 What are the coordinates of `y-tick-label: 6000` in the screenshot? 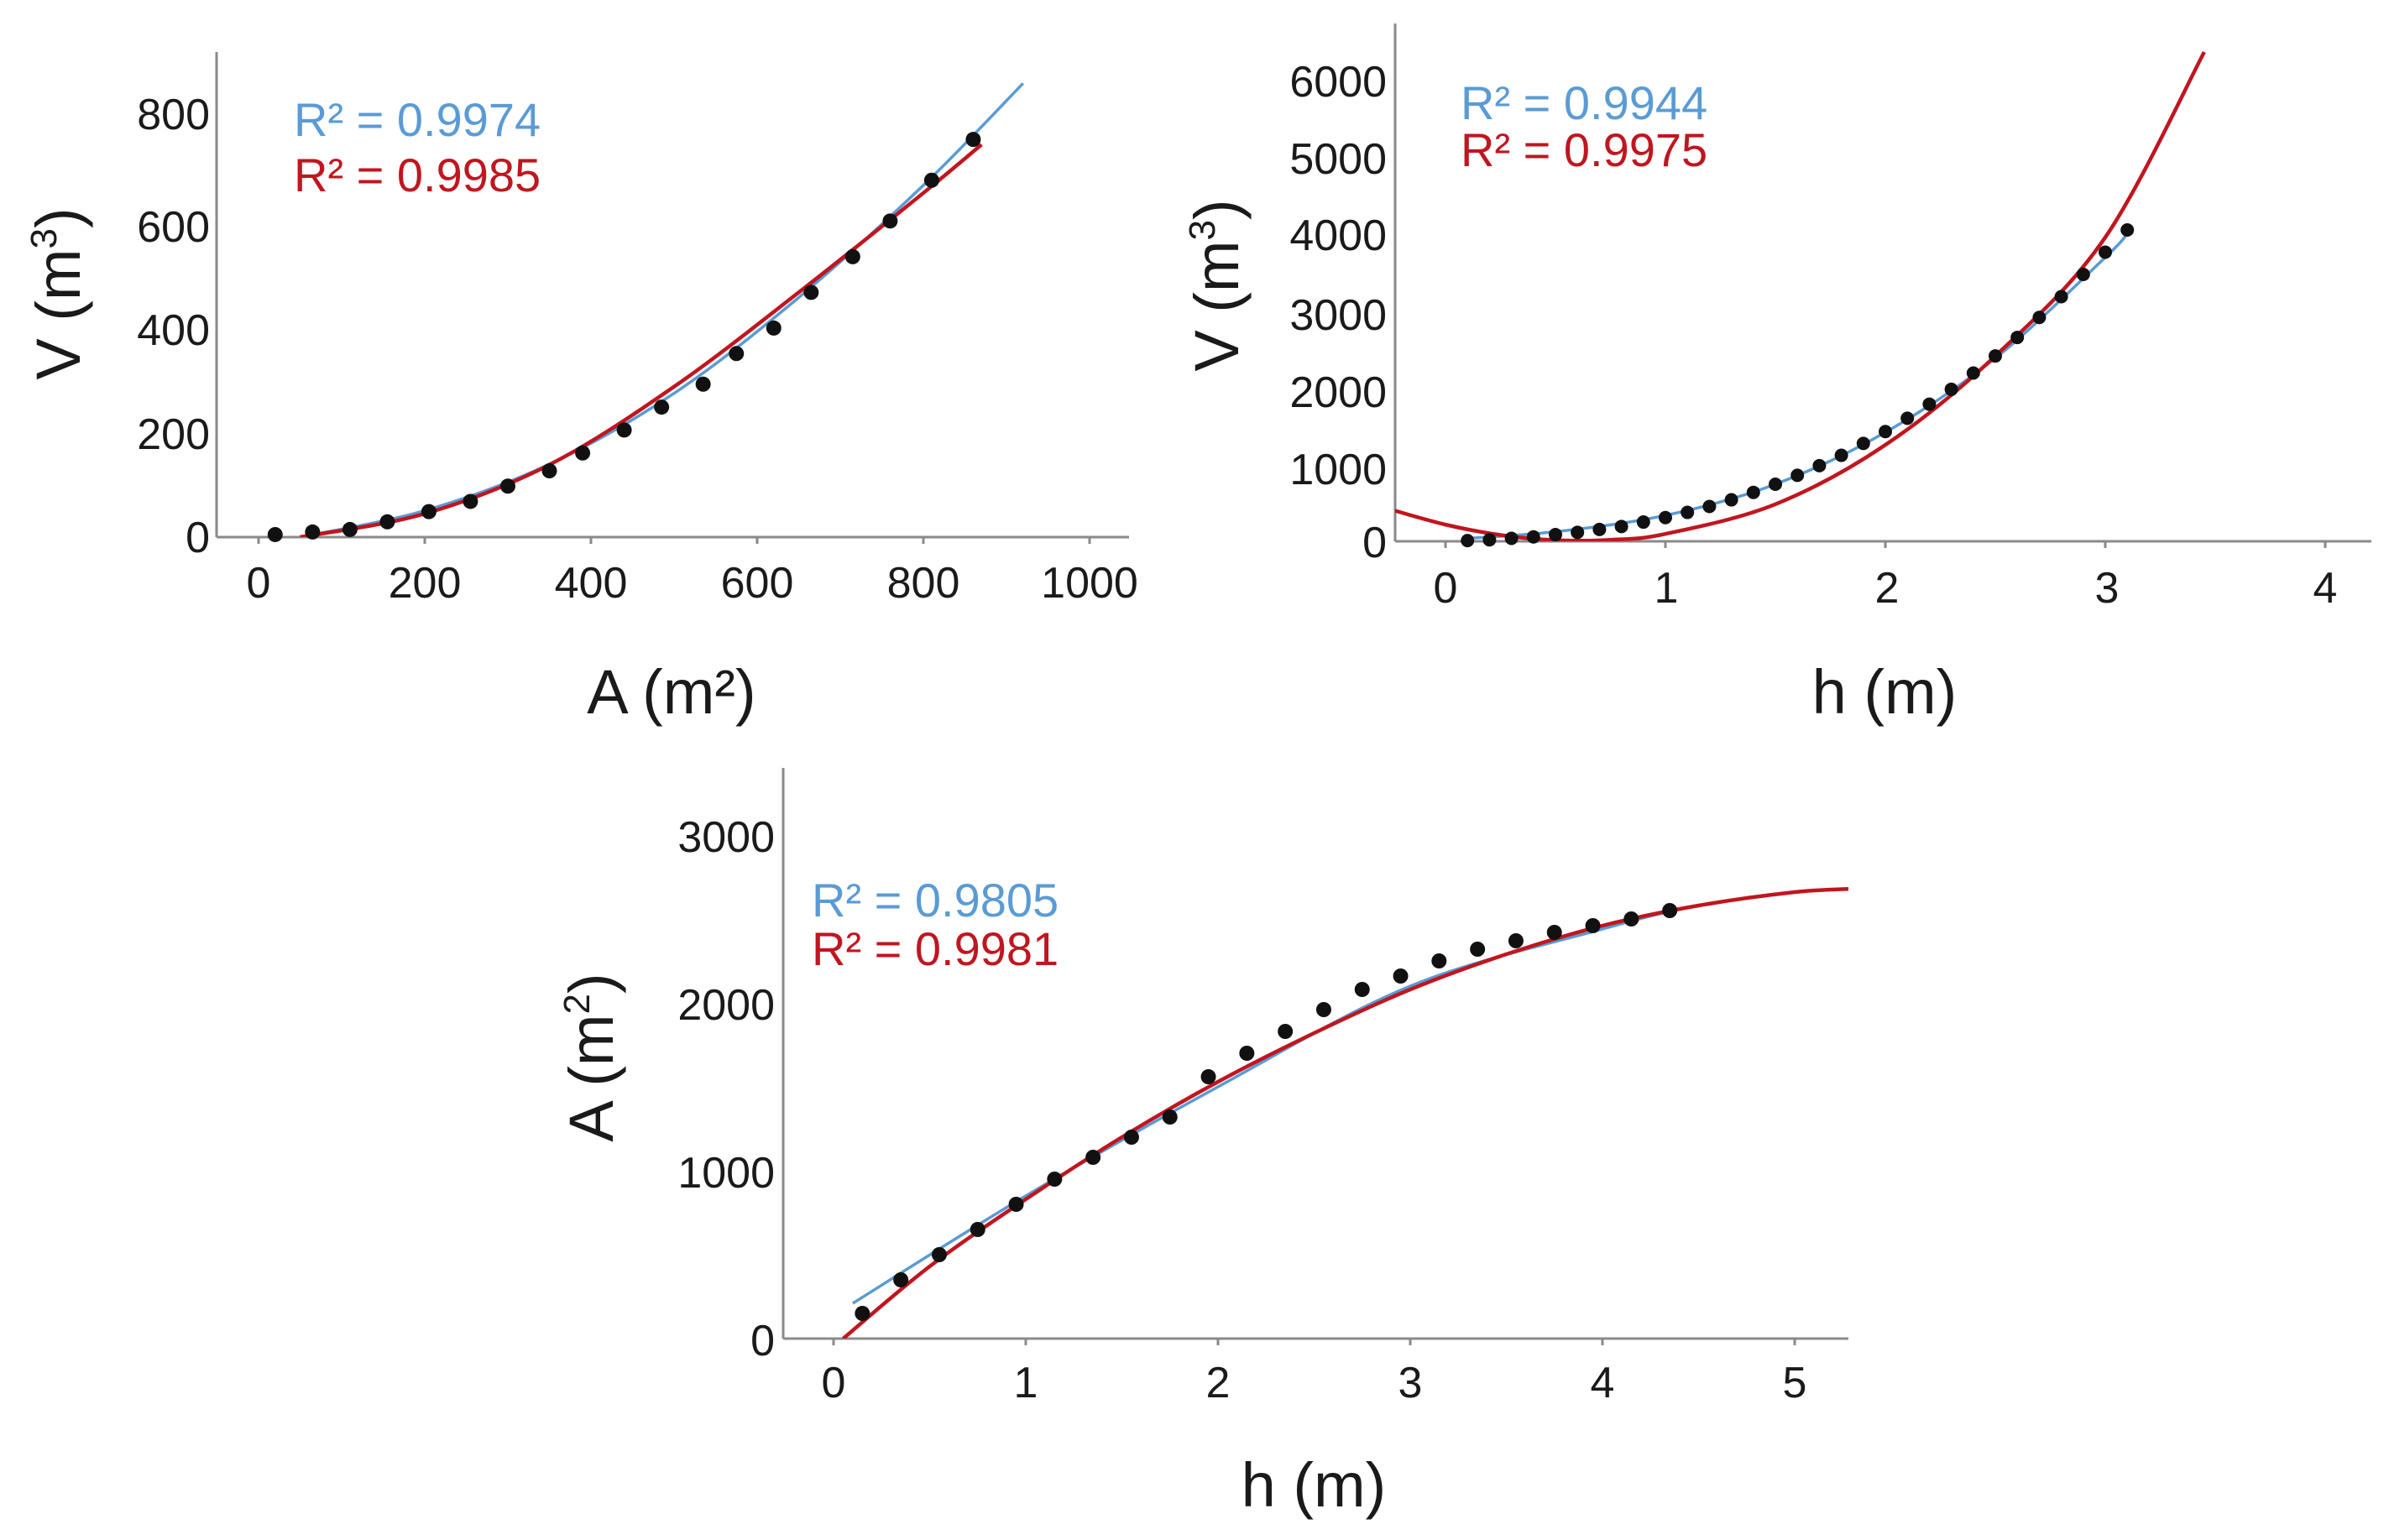 It's located at (1338, 82).